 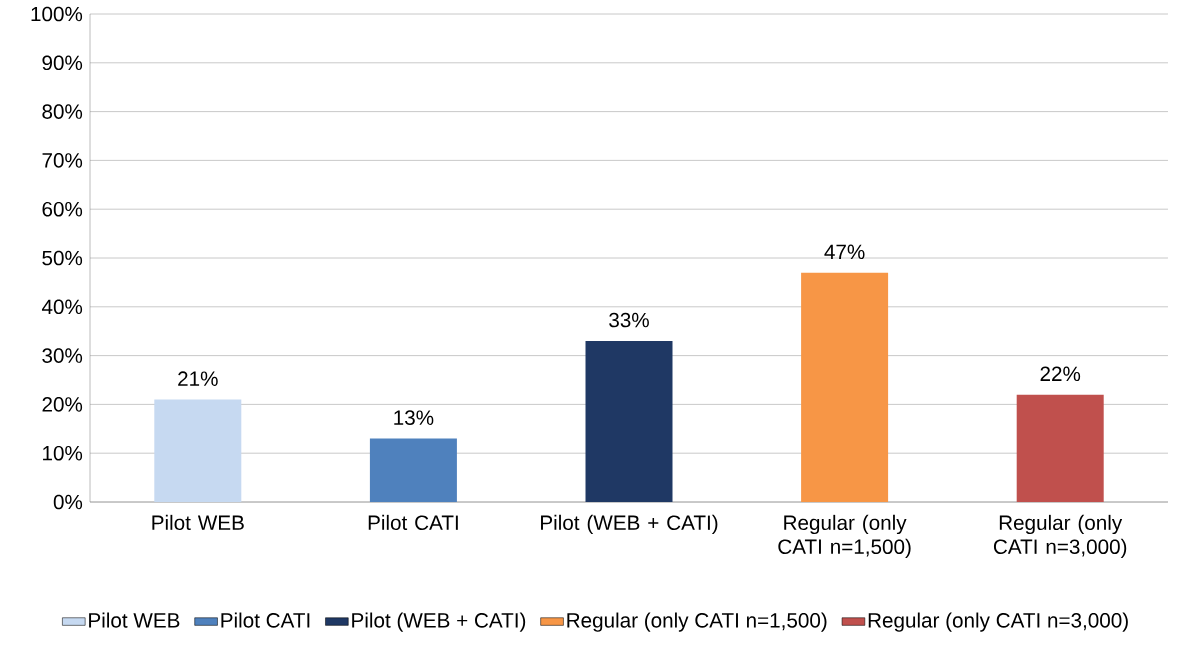 What do you see at coordinates (134, 620) in the screenshot?
I see `legend-label: Pilot WEB` at bounding box center [134, 620].